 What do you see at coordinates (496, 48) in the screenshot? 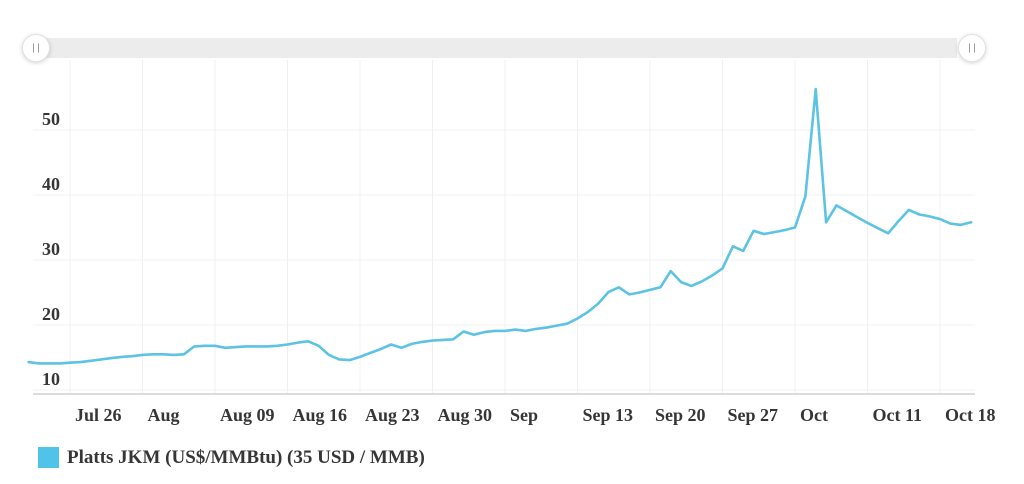
I see `scrollbar-track` at bounding box center [496, 48].